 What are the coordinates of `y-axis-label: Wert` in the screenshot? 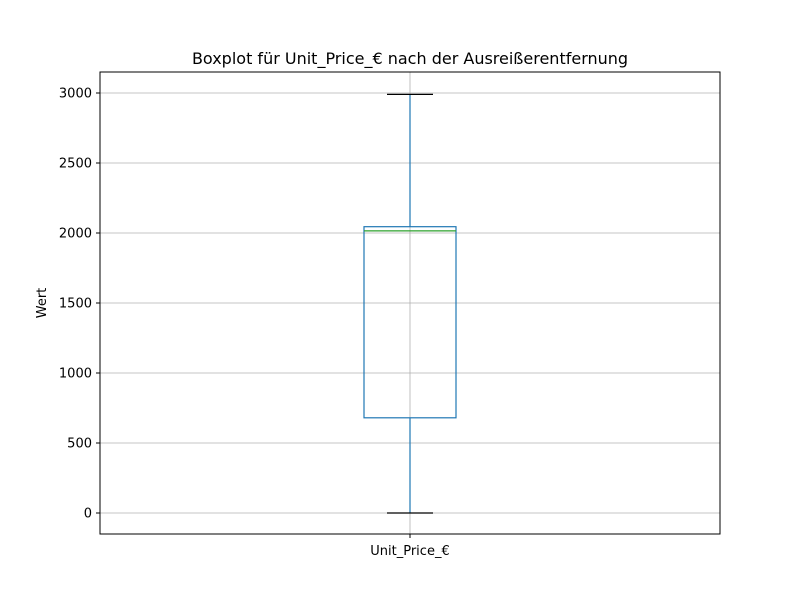 It's located at (42, 303).